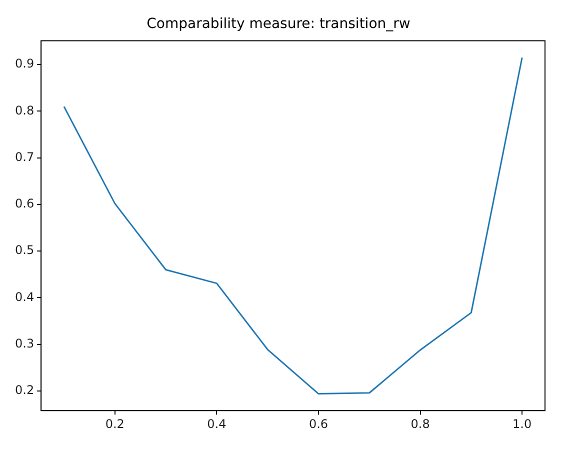  Describe the element at coordinates (216, 423) in the screenshot. I see `x-tick-label: 0.4` at that location.